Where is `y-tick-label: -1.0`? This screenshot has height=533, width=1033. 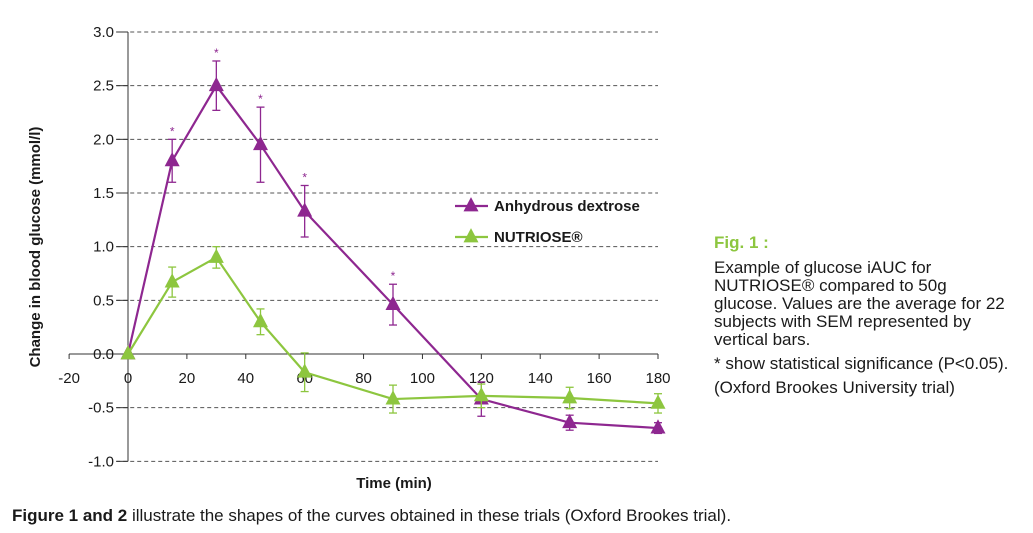 y-tick-label: -1.0 is located at coordinates (101, 461).